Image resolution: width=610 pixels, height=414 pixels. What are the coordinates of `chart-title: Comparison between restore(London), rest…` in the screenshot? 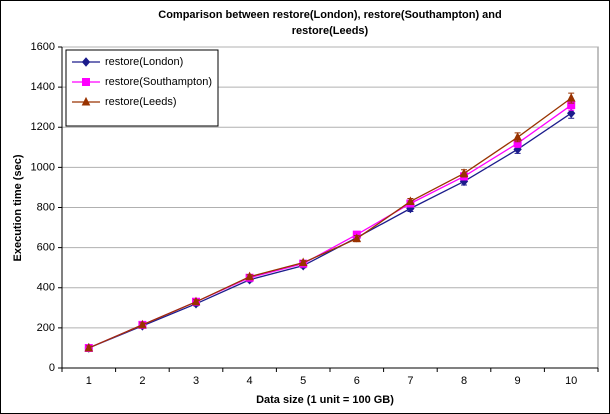 It's located at (329, 15).